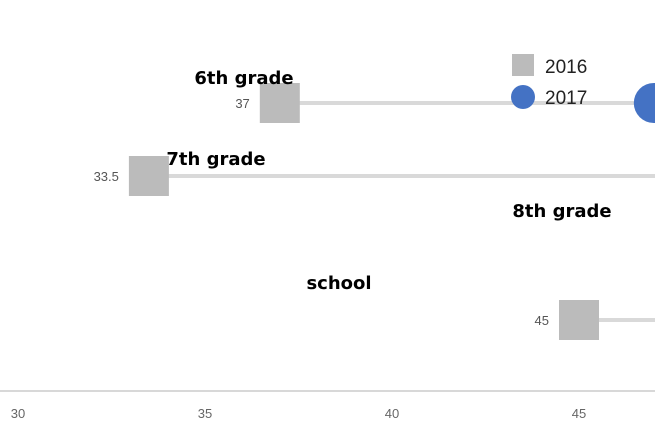  What do you see at coordinates (215, 159) in the screenshot?
I see `category-label: 7th grade` at bounding box center [215, 159].